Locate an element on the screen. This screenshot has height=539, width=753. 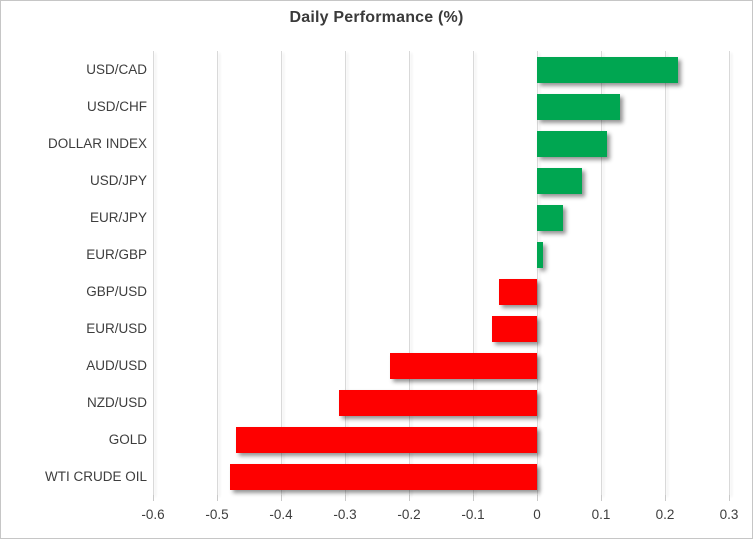
category-label: WTI CRUDE OIL is located at coordinates (95, 476).